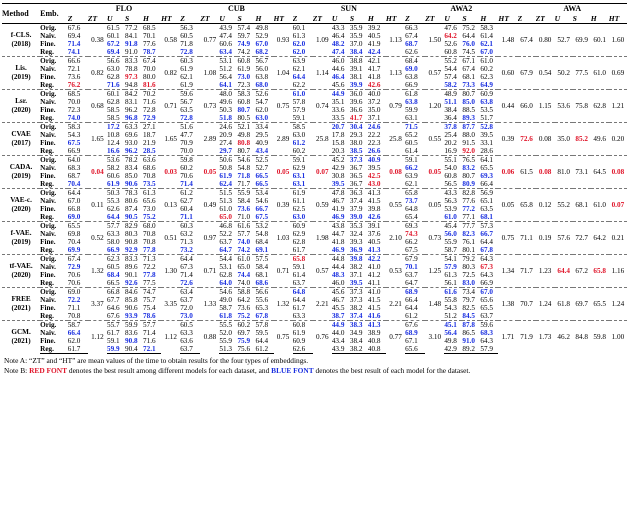 Image resolution: width=629 pixels, height=519 pixels. What do you see at coordinates (228, 258) in the screenshot?
I see `value-cell: 54.4` at bounding box center [228, 258].